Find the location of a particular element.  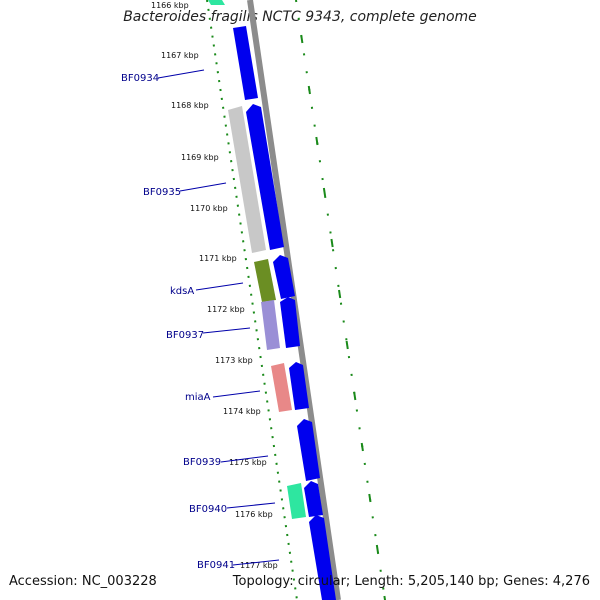

genes-label: Genes: is located at coordinates (526, 581).